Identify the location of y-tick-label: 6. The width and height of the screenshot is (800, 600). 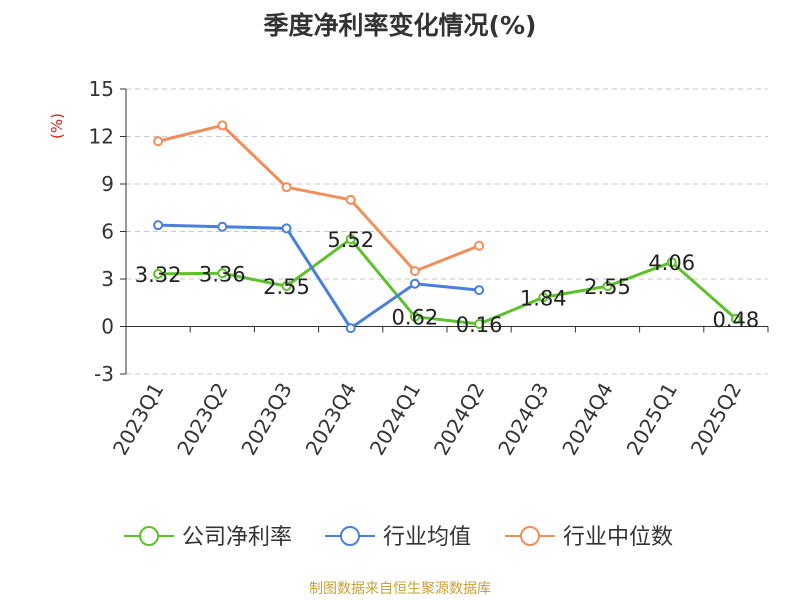
(107, 232).